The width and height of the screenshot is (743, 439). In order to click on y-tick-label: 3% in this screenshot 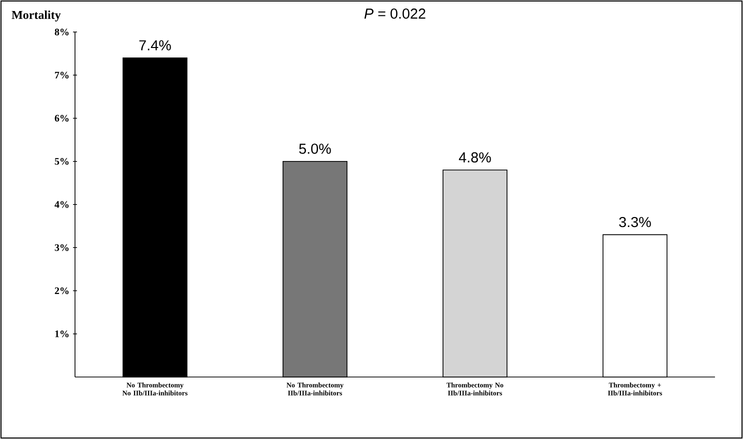, I will do `click(61, 248)`.